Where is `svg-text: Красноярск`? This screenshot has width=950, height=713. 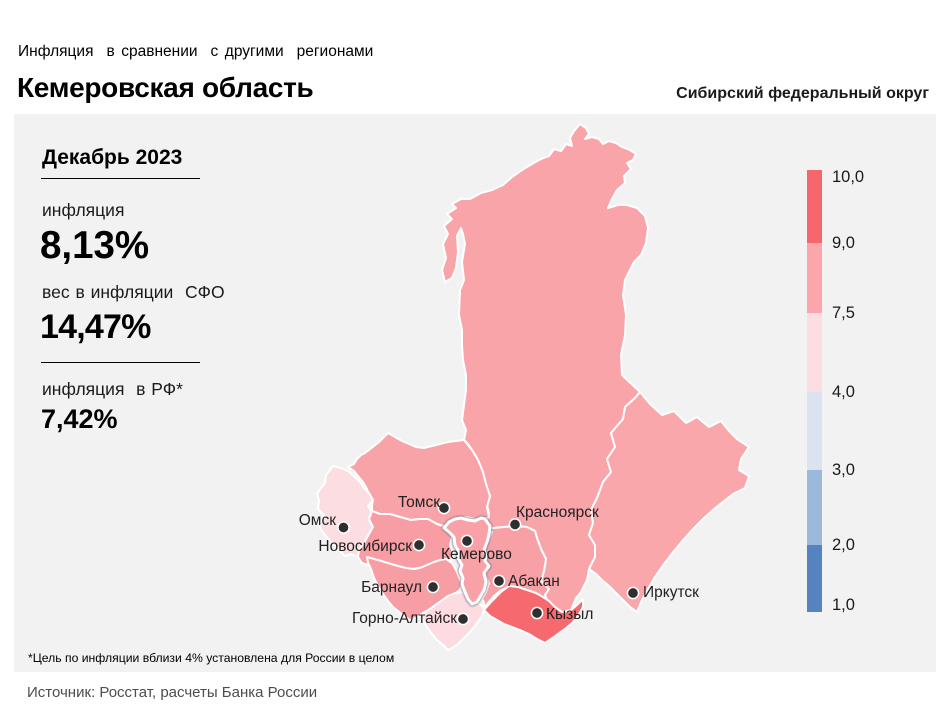
svg-text: Красноярск is located at coordinates (557, 512).